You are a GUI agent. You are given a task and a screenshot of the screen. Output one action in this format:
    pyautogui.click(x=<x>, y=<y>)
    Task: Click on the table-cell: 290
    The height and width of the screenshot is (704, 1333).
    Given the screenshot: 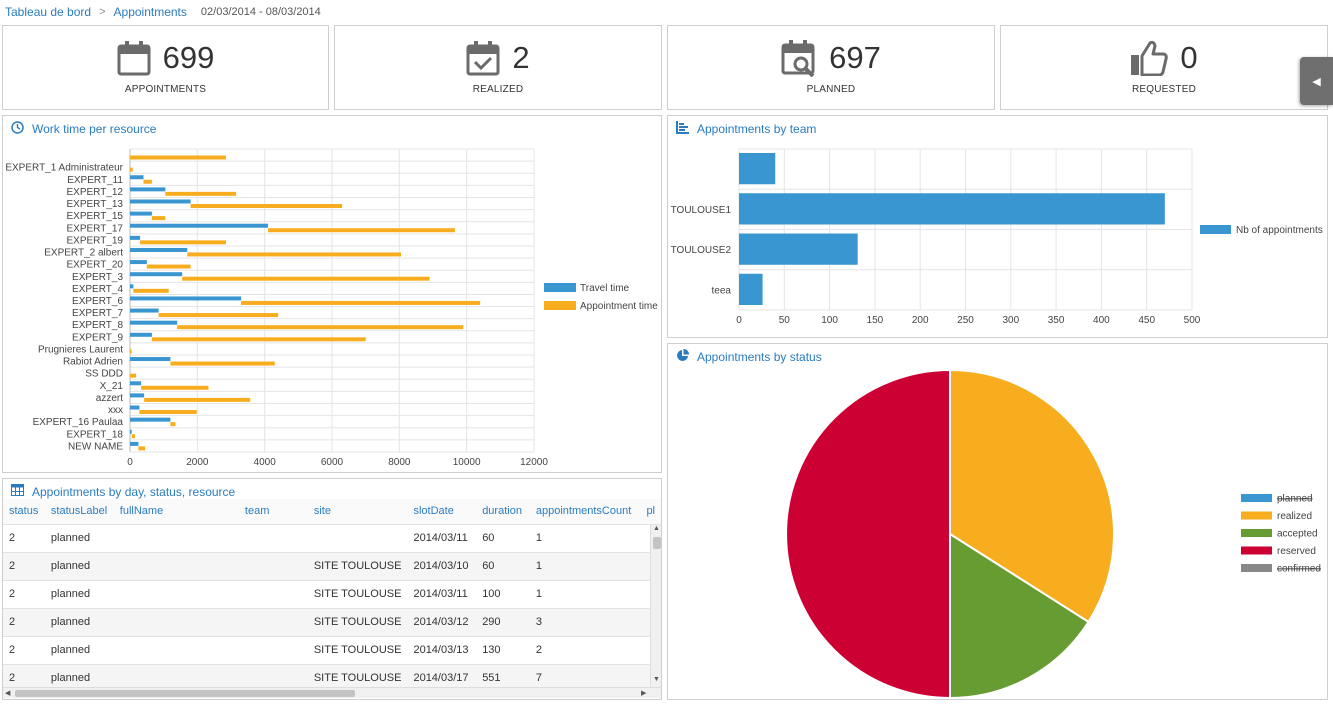 What is the action you would take?
    pyautogui.click(x=503, y=621)
    